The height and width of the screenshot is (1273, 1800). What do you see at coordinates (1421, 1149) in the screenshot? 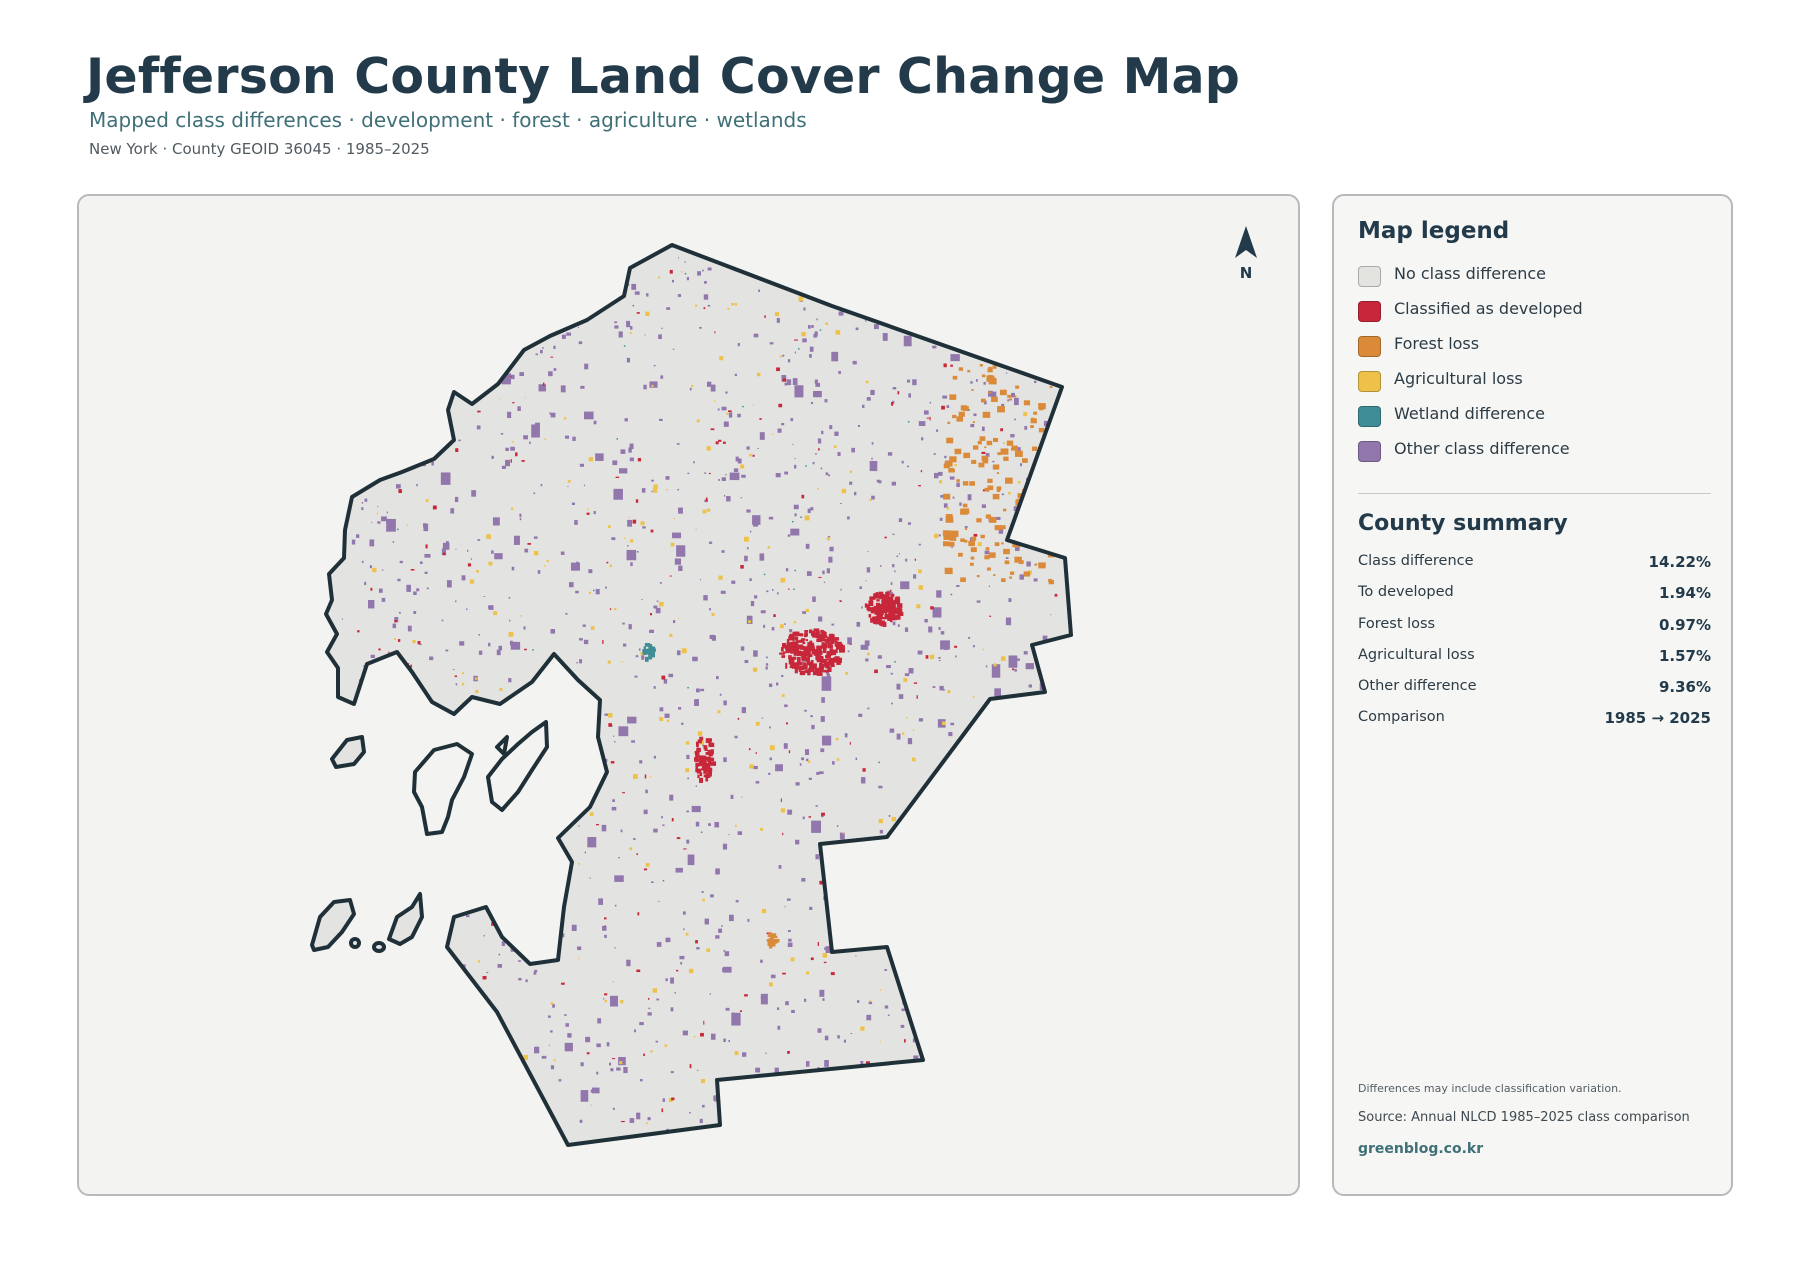
I see `credit-link: greenblog.co.kr` at bounding box center [1421, 1149].